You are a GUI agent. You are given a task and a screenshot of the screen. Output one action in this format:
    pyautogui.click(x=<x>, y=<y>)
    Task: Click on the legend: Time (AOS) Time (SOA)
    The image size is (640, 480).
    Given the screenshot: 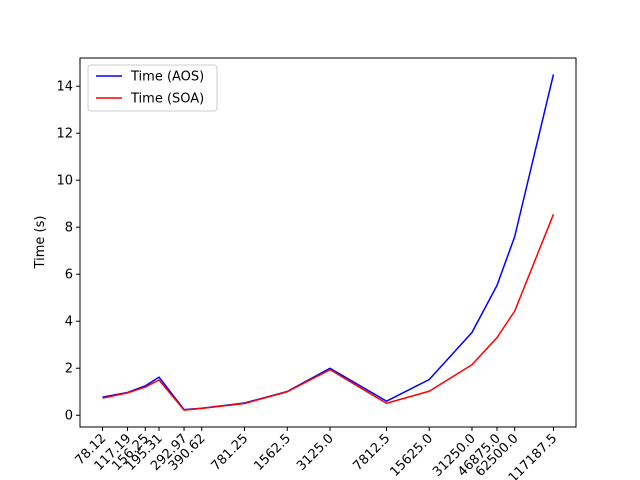 What is the action you would take?
    pyautogui.click(x=152, y=88)
    